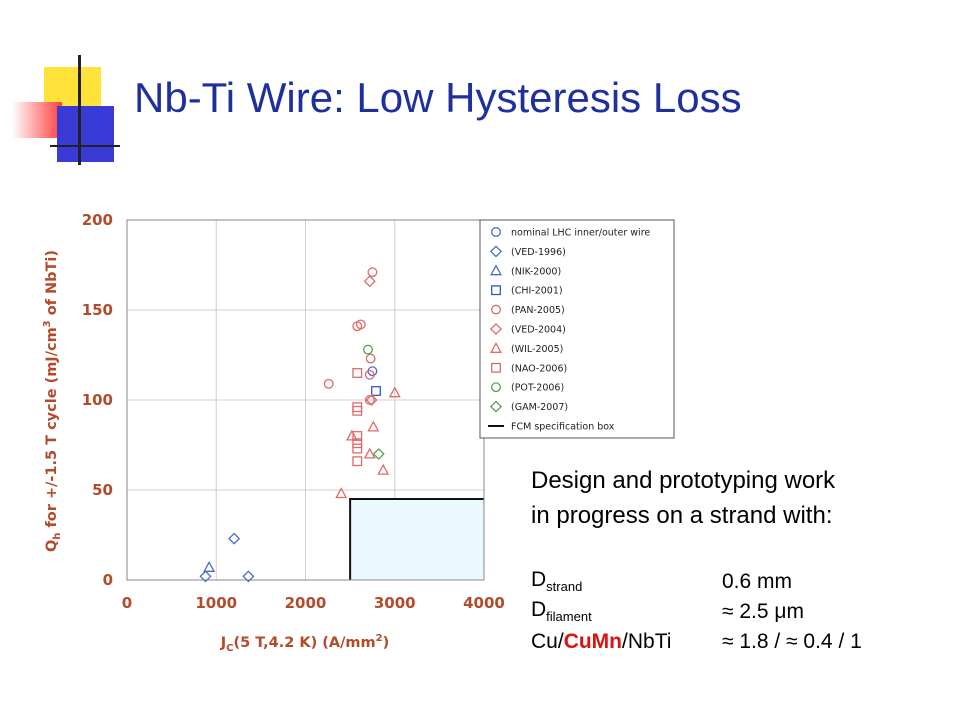 The width and height of the screenshot is (960, 720). What do you see at coordinates (304, 643) in the screenshot?
I see `x-axis-label: JC(5 T,4.2 K) (A/mm2)` at bounding box center [304, 643].